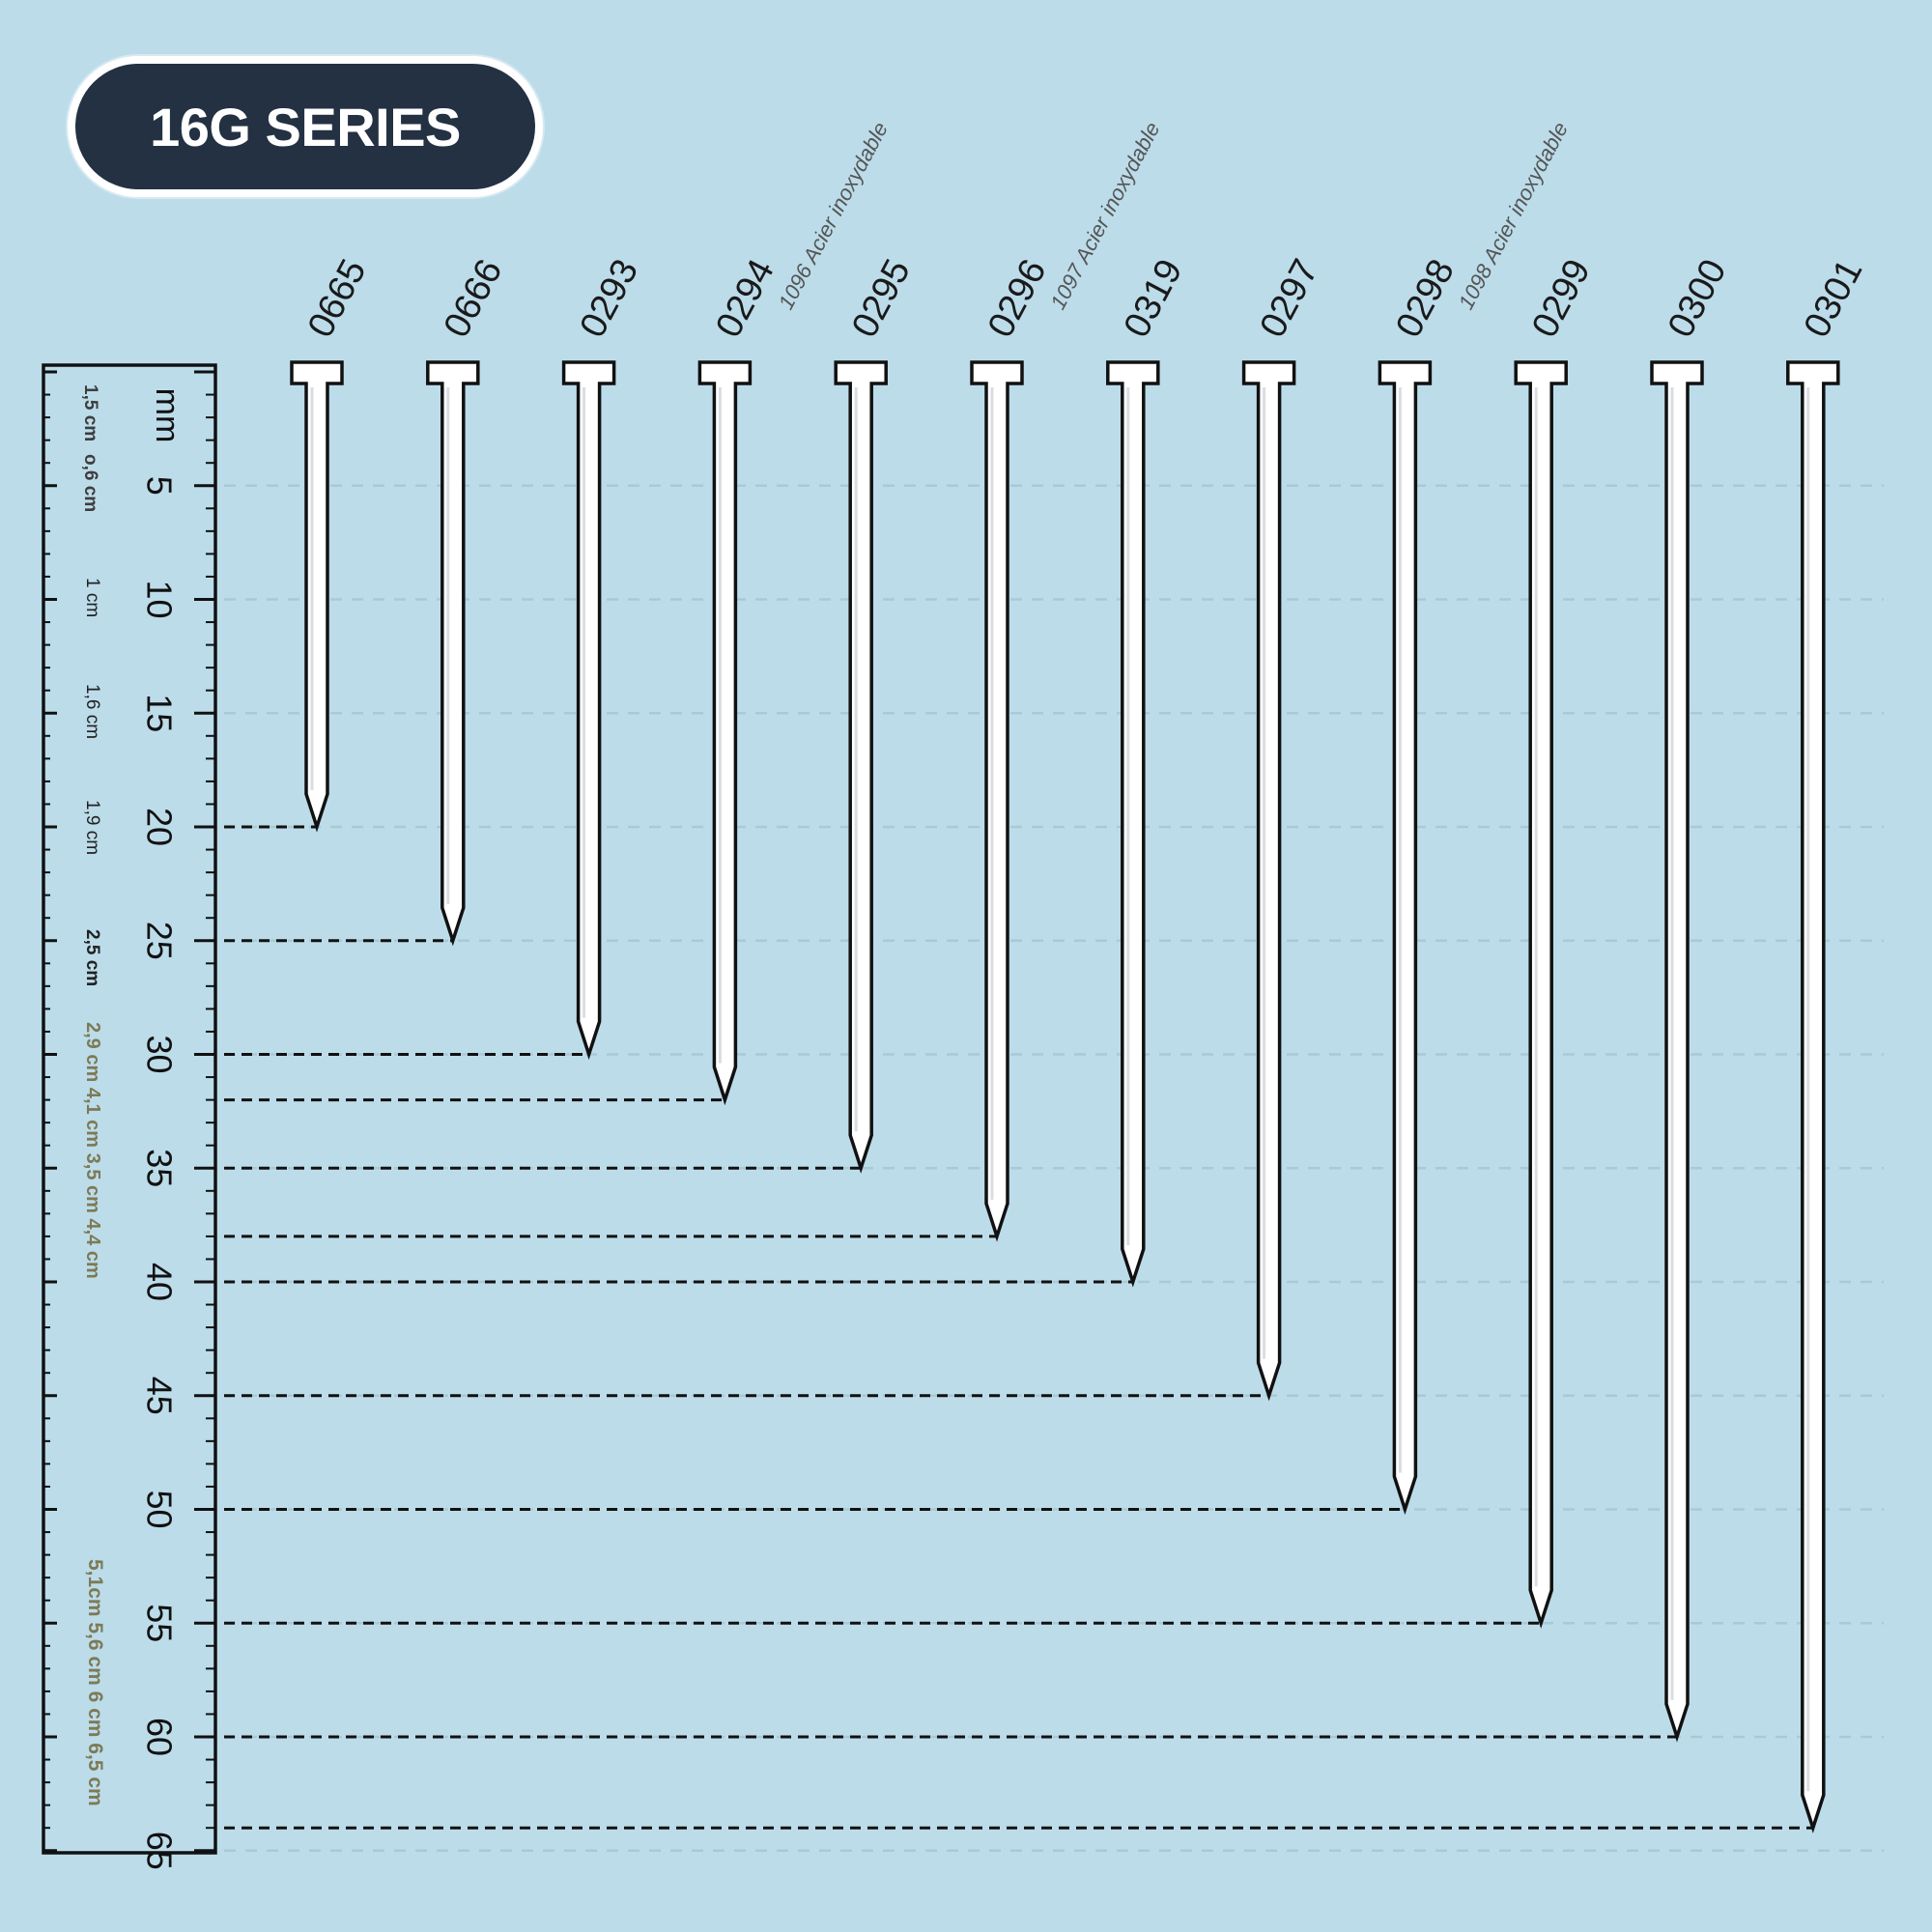 This screenshot has height=1932, width=1932. What do you see at coordinates (159, 599) in the screenshot?
I see `ruler-tick-label: 10` at bounding box center [159, 599].